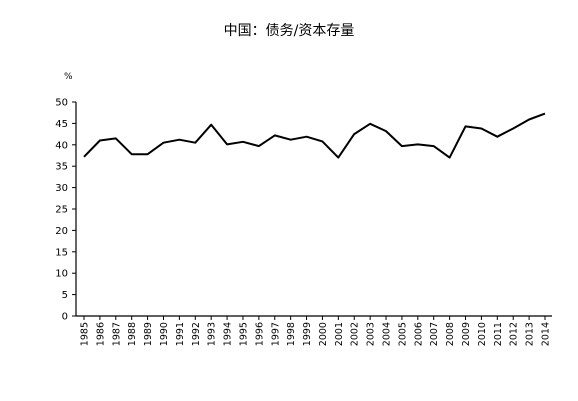  What do you see at coordinates (61, 145) in the screenshot?
I see `y-tick-label: 40` at bounding box center [61, 145].